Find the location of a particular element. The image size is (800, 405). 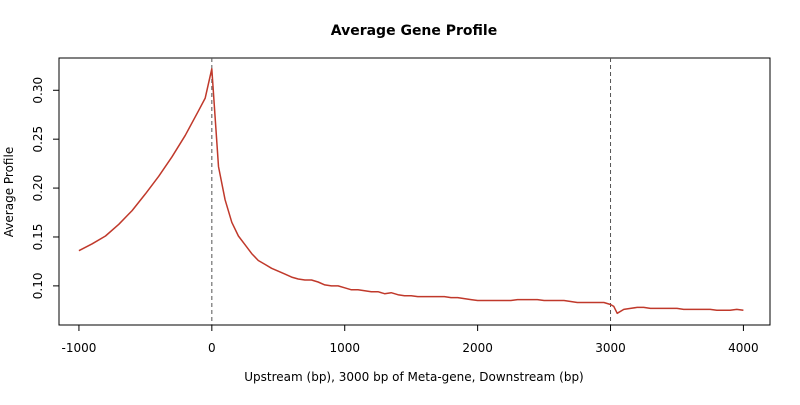

y-tick-label: 0.15 is located at coordinates (38, 237).